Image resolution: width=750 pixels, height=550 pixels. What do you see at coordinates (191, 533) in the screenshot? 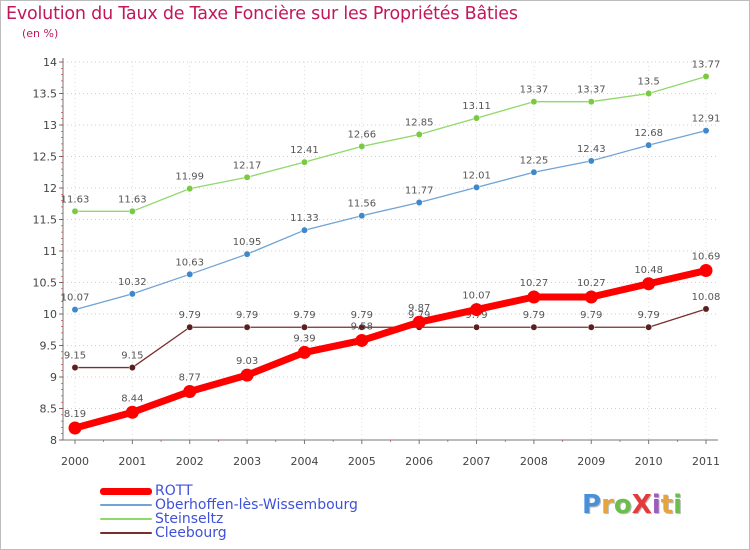
I see `legend-label: Cleebourg` at bounding box center [191, 533].